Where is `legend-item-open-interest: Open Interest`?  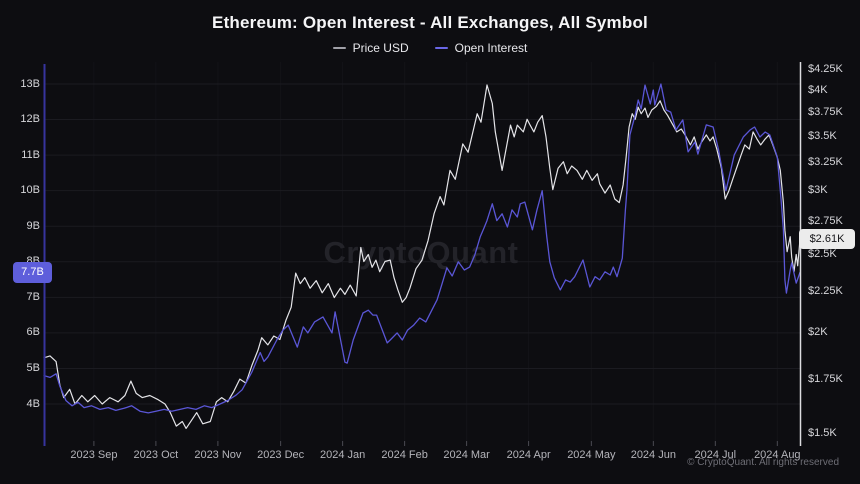
legend-item-open-interest: Open Interest is located at coordinates (481, 48).